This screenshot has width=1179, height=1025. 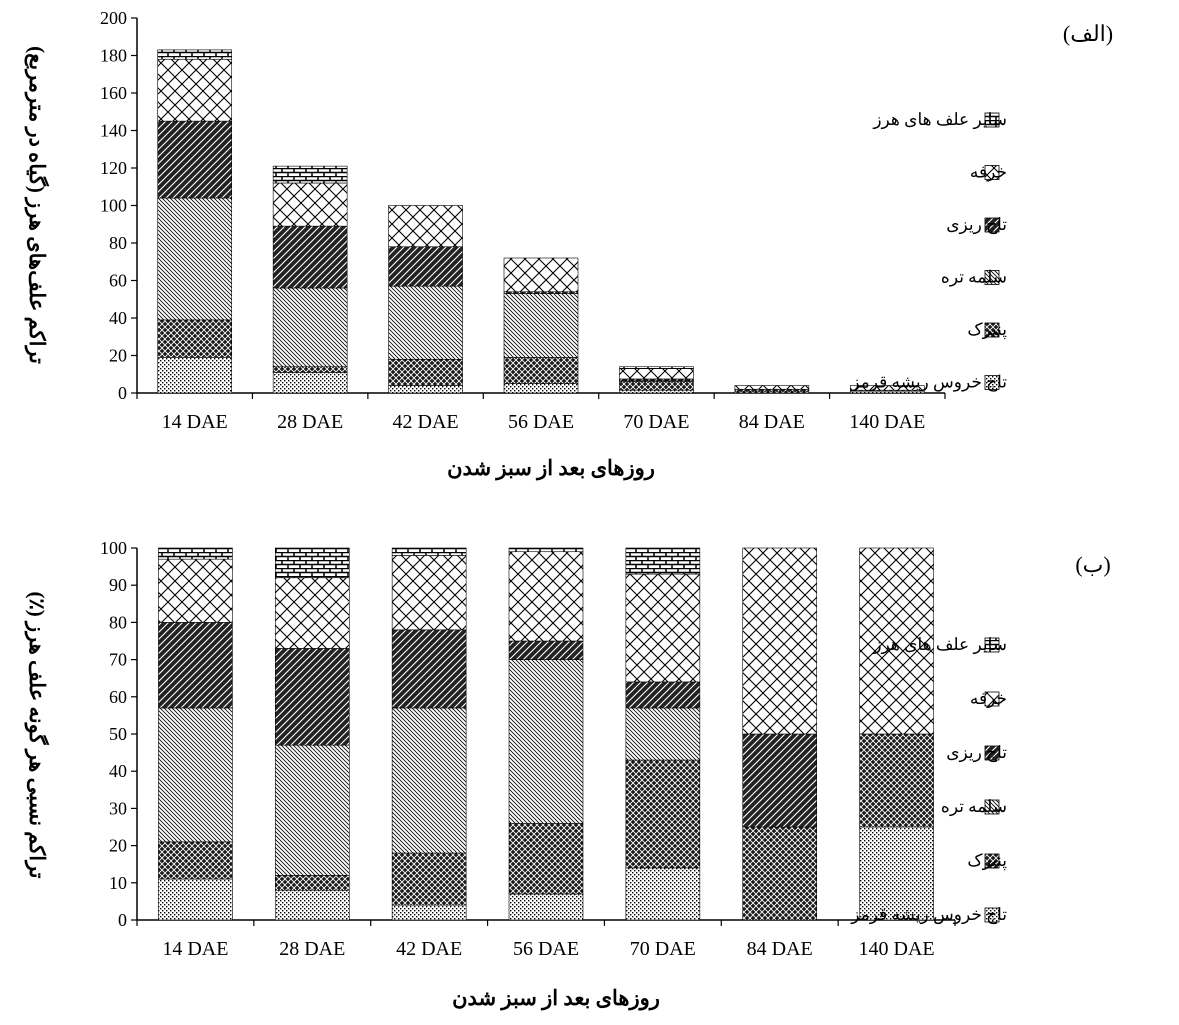 I want to click on y-axis-title: تراکم نسبی هر گونه علف هرز (٪), so click(x=37, y=734).